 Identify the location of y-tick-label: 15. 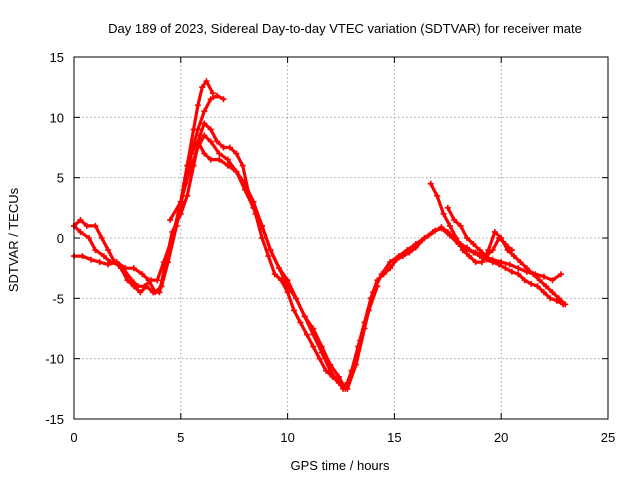
(57, 57).